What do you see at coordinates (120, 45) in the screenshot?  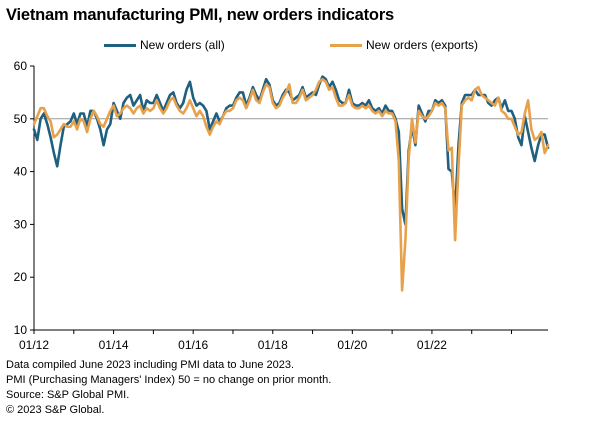 I see `legend-swatch-new-orders-all` at bounding box center [120, 45].